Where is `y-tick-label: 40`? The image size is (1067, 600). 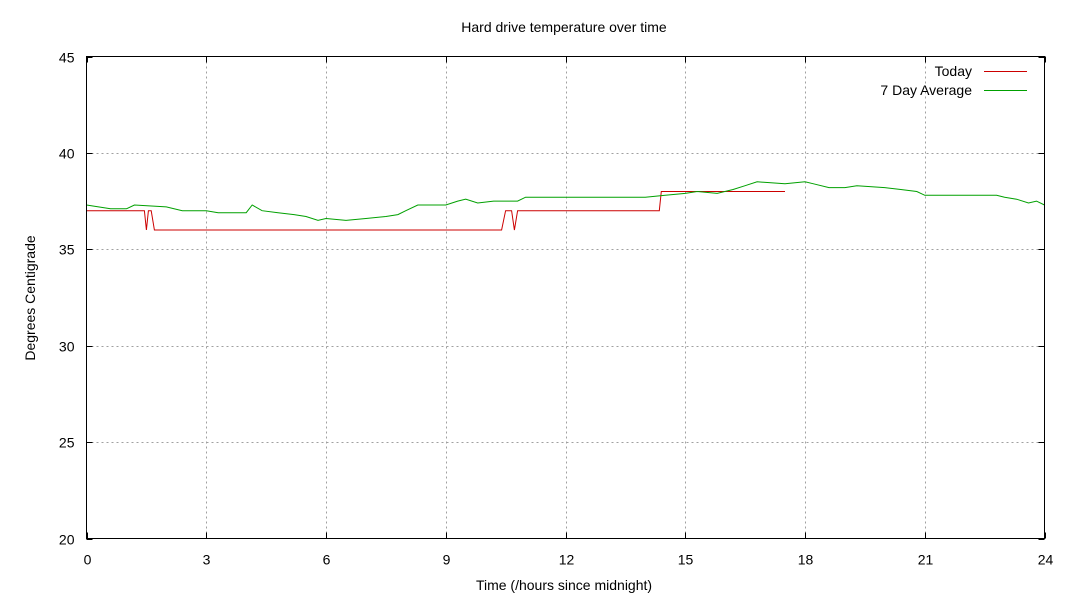 y-tick-label: 40 is located at coordinates (67, 154).